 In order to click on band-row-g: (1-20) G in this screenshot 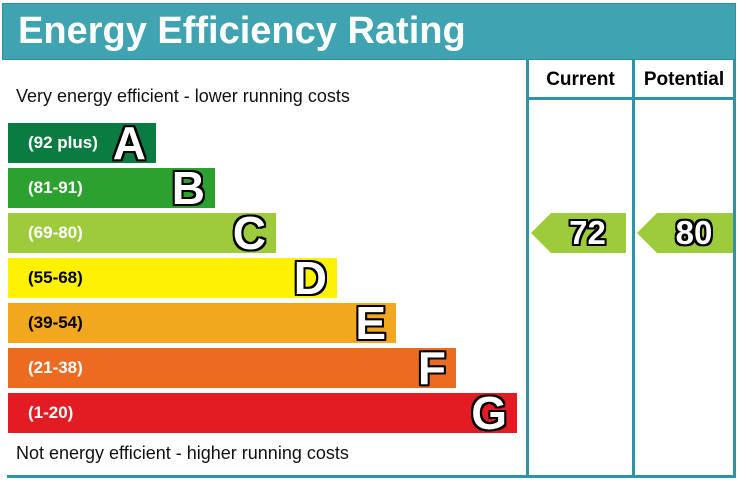, I will do `click(262, 413)`.